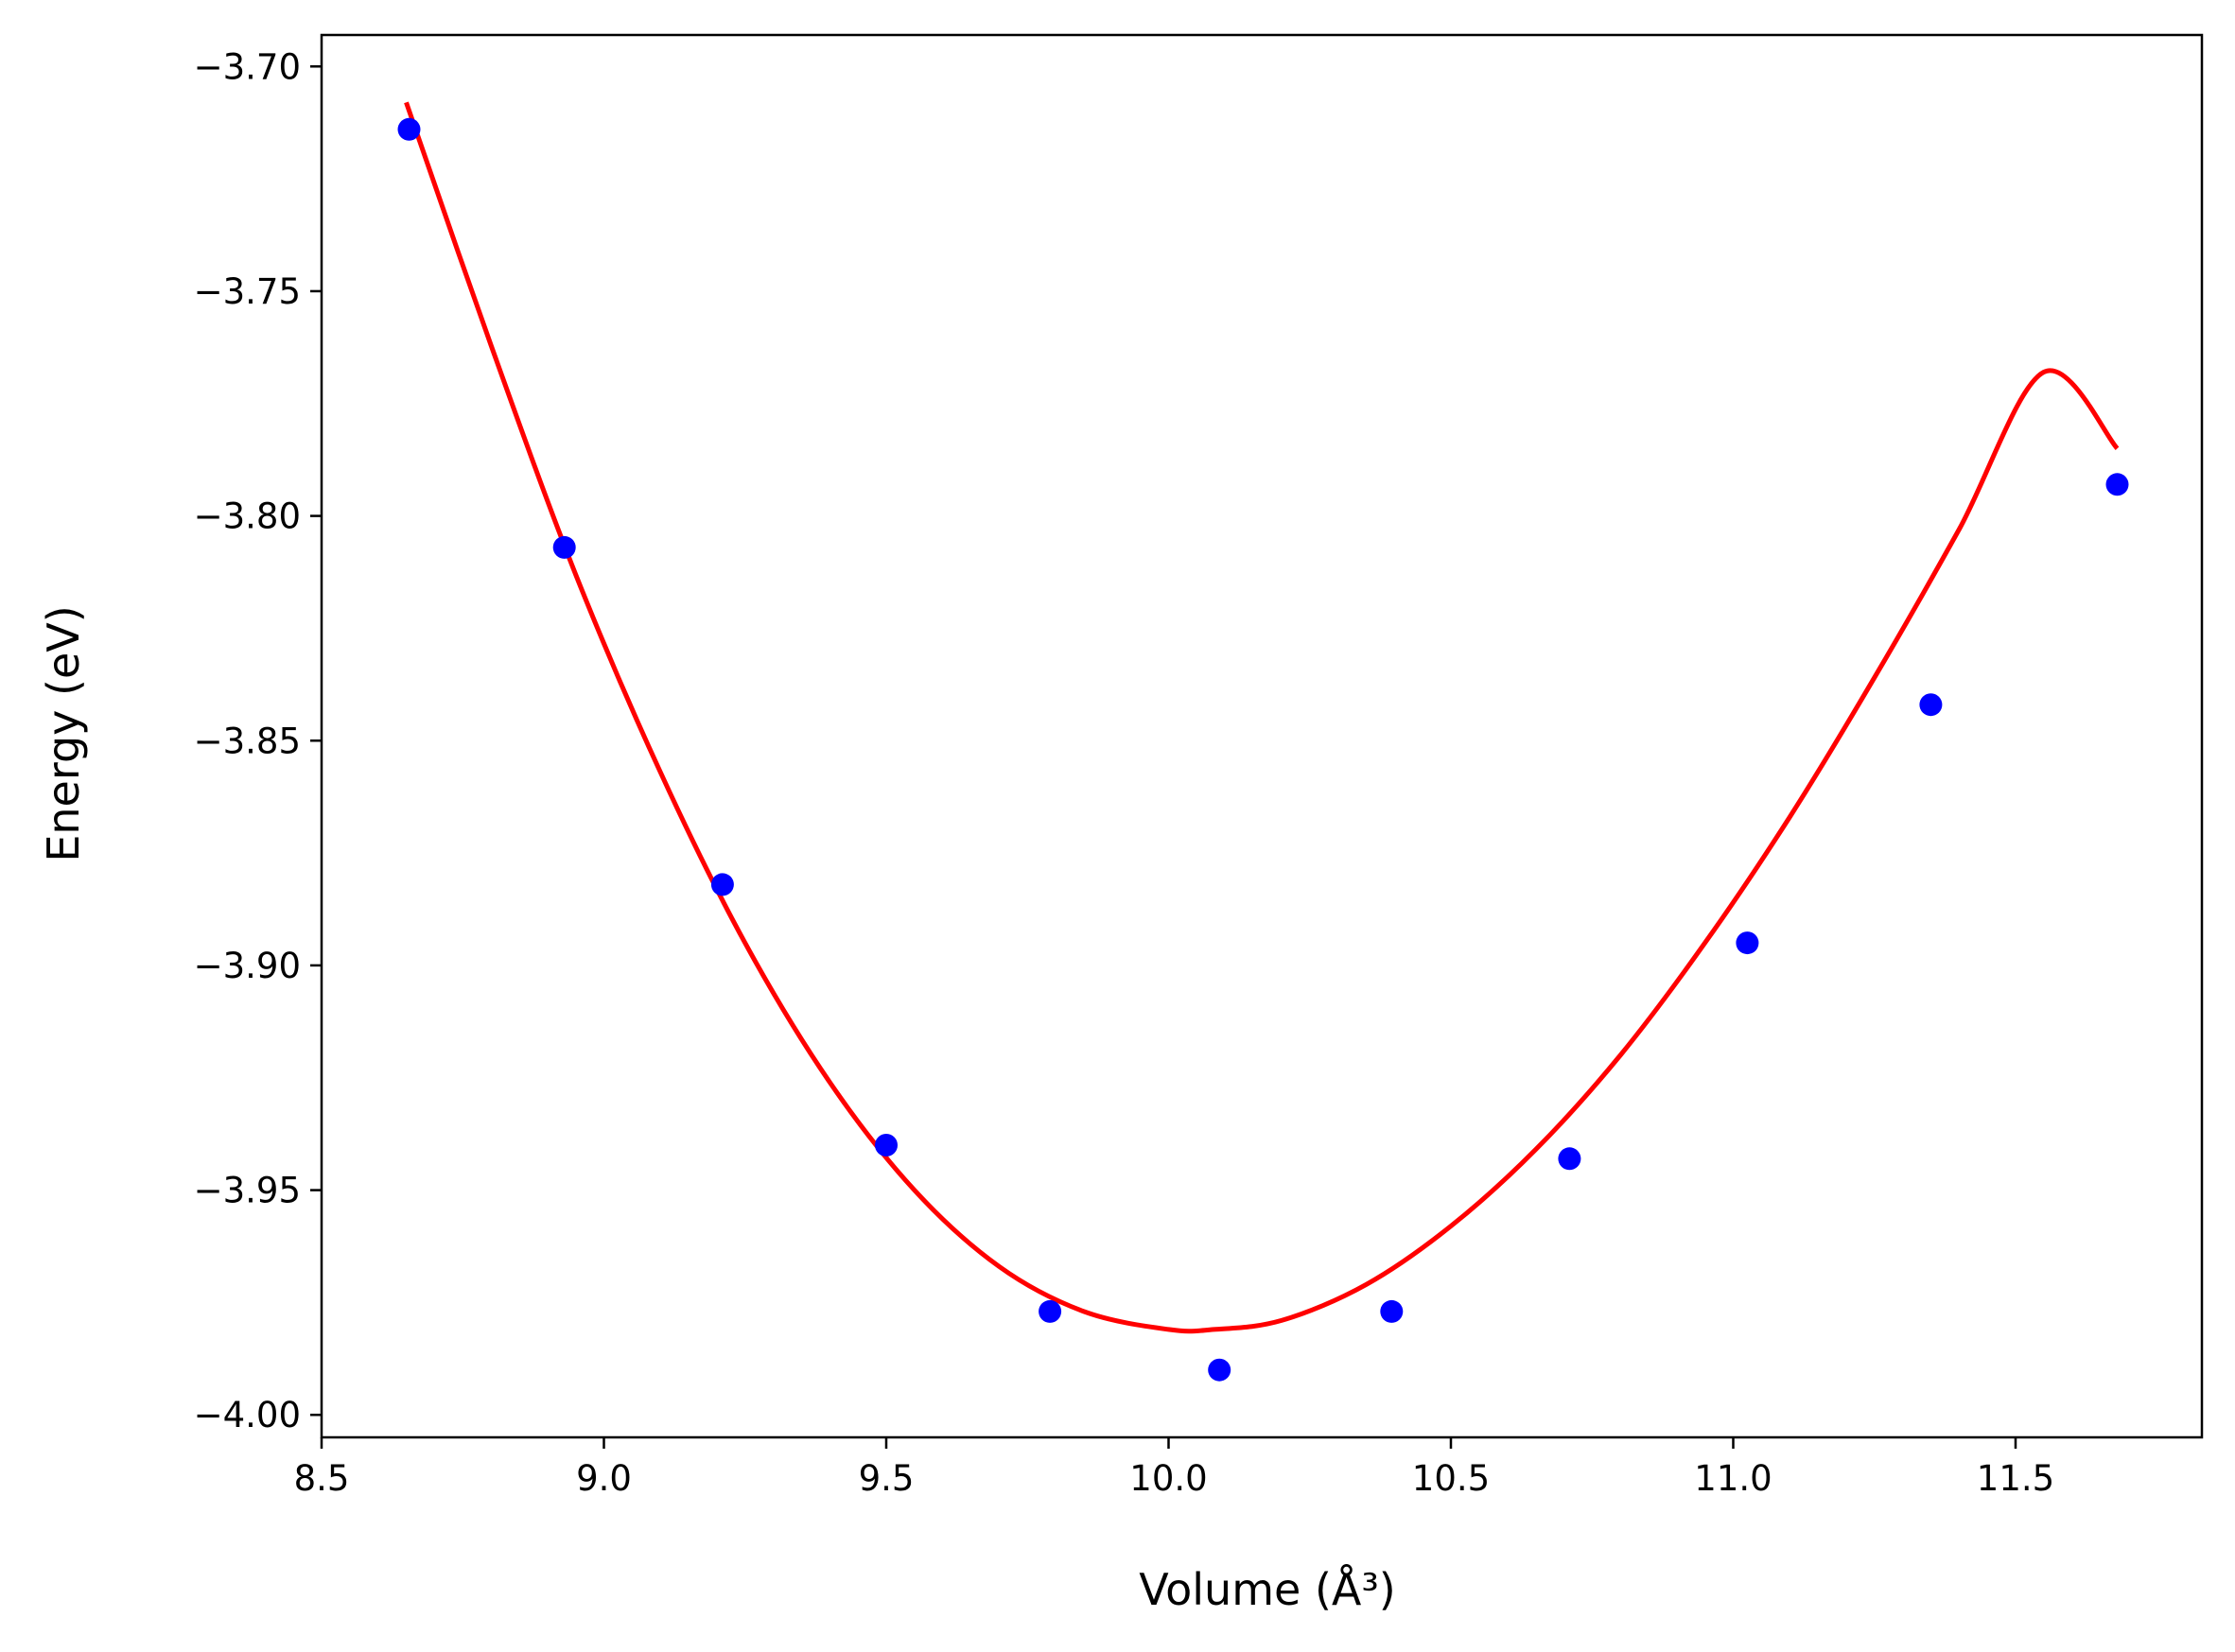  What do you see at coordinates (63, 733) in the screenshot?
I see `y-axis-label: Energy (eV)` at bounding box center [63, 733].